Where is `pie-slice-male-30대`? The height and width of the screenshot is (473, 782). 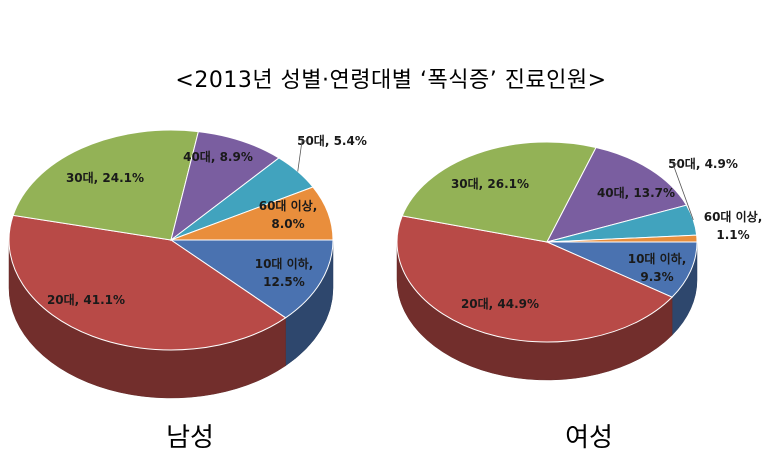
pie-slice-male-30대 is located at coordinates (105, 185).